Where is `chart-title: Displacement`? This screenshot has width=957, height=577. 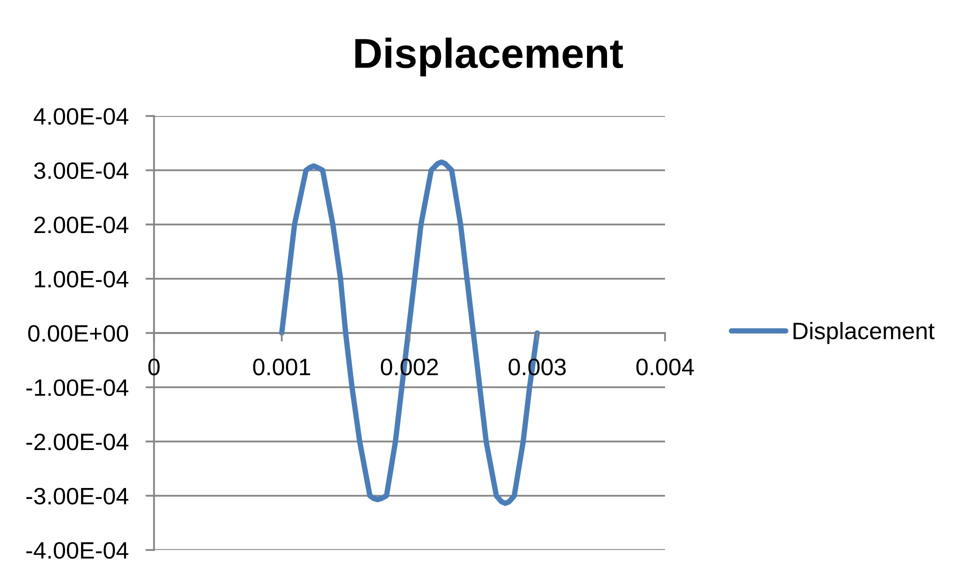 chart-title: Displacement is located at coordinates (489, 57).